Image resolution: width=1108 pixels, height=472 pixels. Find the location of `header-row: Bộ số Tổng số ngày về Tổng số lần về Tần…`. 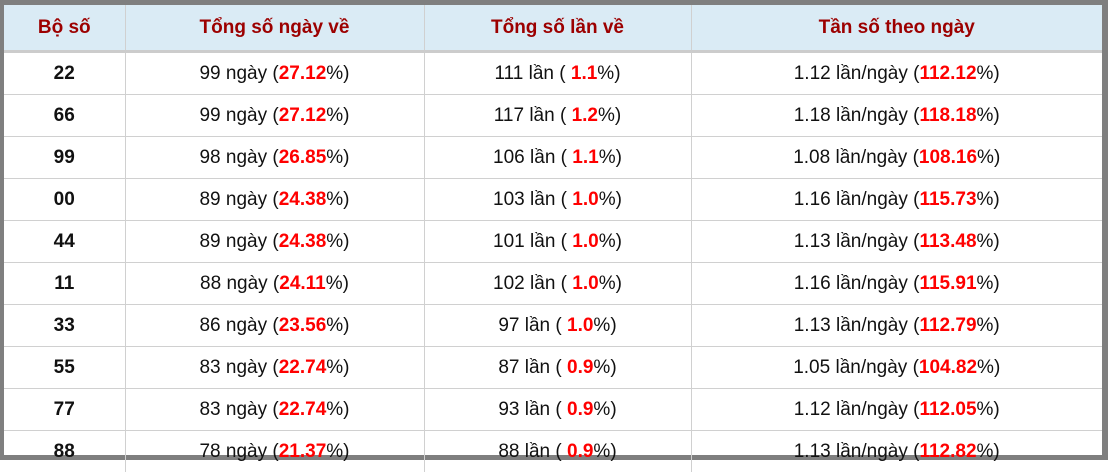

header-row: Bộ số Tổng số ngày về Tổng số lần về Tần… is located at coordinates (553, 28).